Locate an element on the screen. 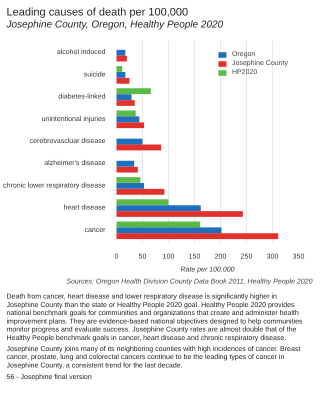 The height and width of the screenshot is (414, 320). chart-subtitle: Josephine County, Oregon, Healthy People 2020 is located at coordinates (115, 25).